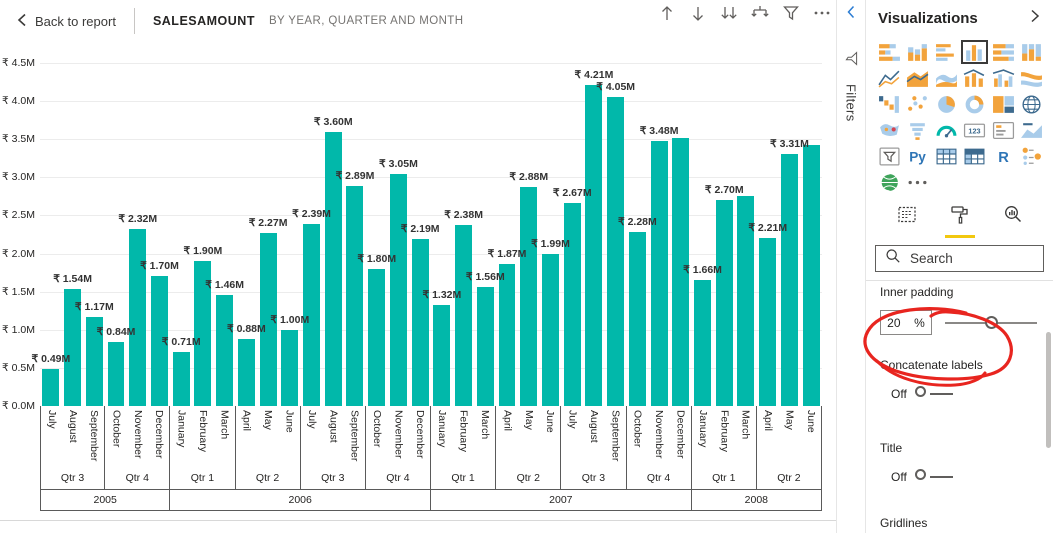 Image resolution: width=1053 pixels, height=533 pixels. Describe the element at coordinates (946, 104) in the screenshot. I see `viz-icon-pie-chart` at that location.